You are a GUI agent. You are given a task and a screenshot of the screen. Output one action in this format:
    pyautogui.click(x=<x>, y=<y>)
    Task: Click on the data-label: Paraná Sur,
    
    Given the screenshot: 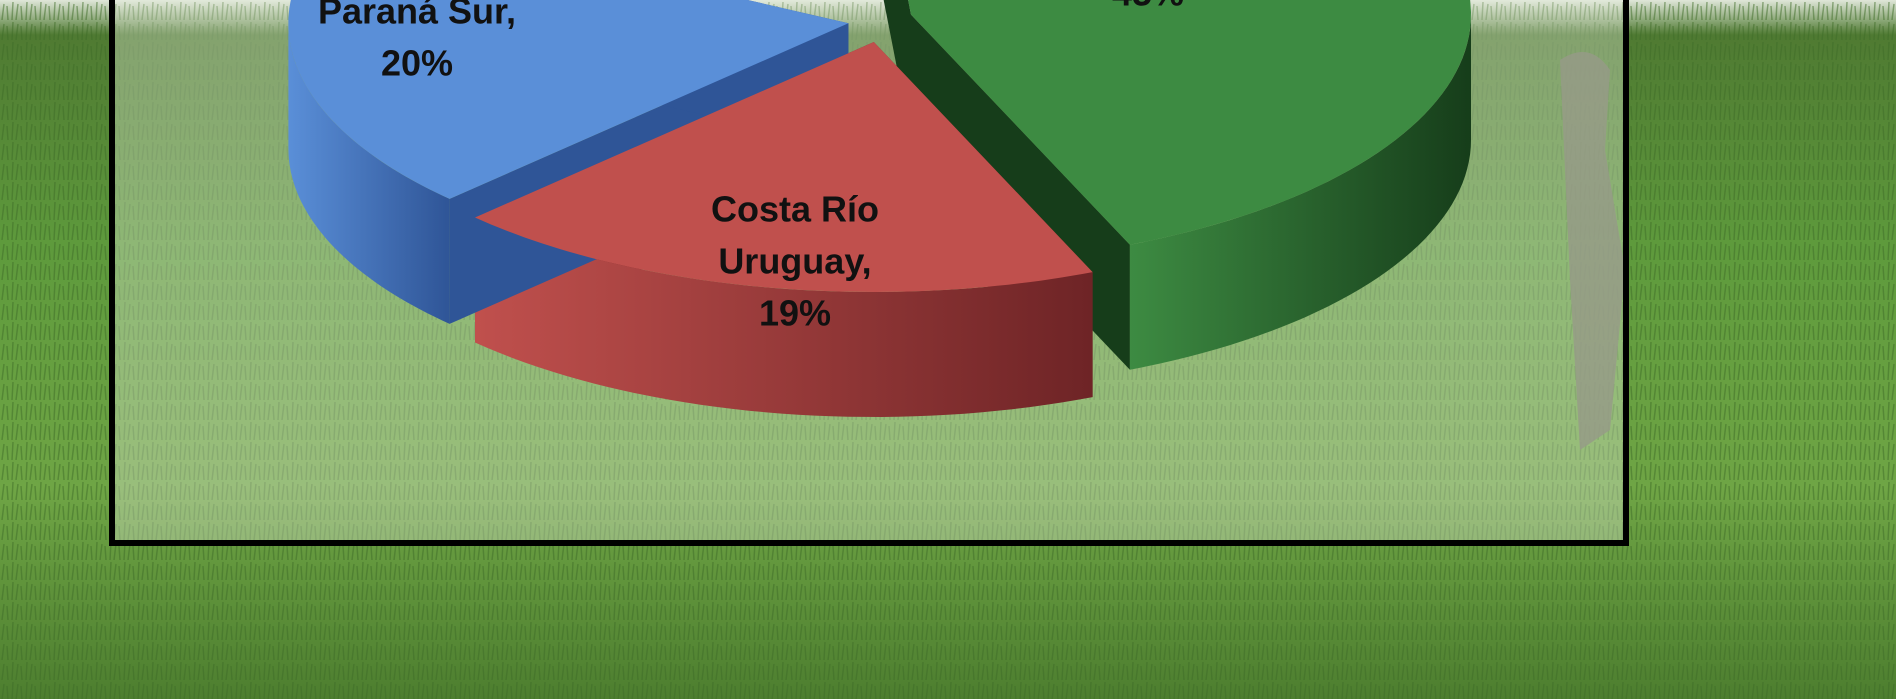 What is the action you would take?
    pyautogui.click(x=417, y=16)
    